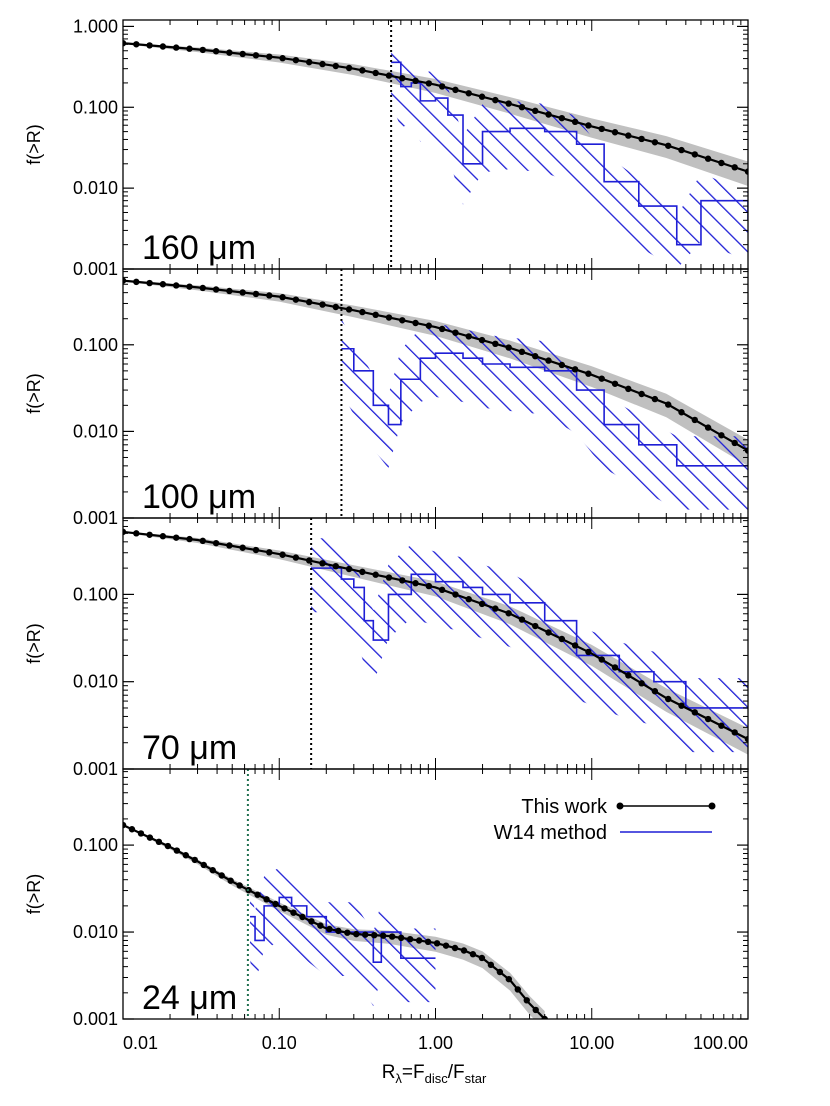 The height and width of the screenshot is (1106, 830). What do you see at coordinates (189, 748) in the screenshot?
I see `panel-label: 70 μm` at bounding box center [189, 748].